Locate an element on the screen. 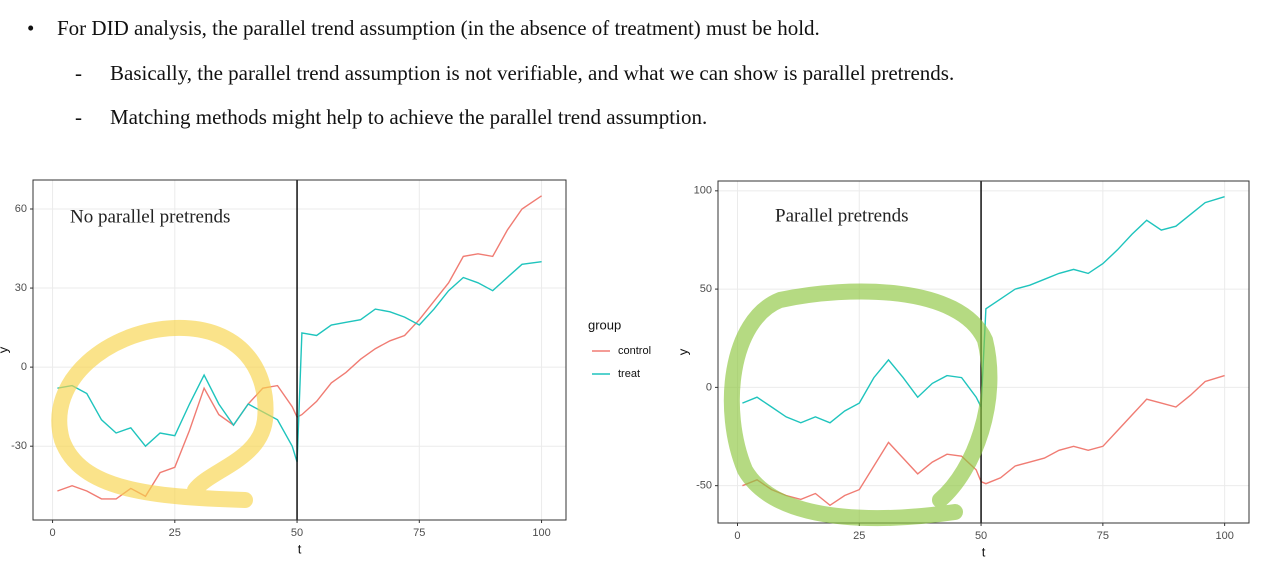  y-tick-label: 60 is located at coordinates (21, 209).